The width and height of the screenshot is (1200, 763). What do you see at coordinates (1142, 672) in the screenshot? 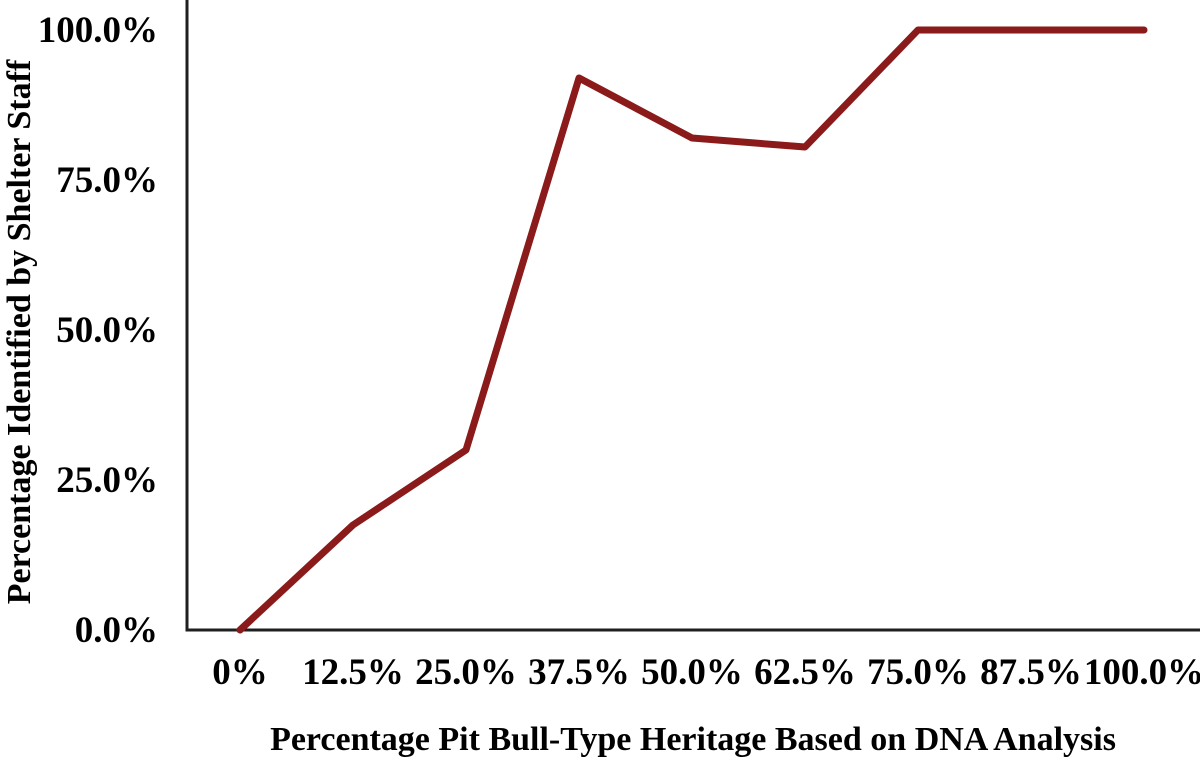
I see `x-tick-label: 100.0%` at bounding box center [1142, 672].